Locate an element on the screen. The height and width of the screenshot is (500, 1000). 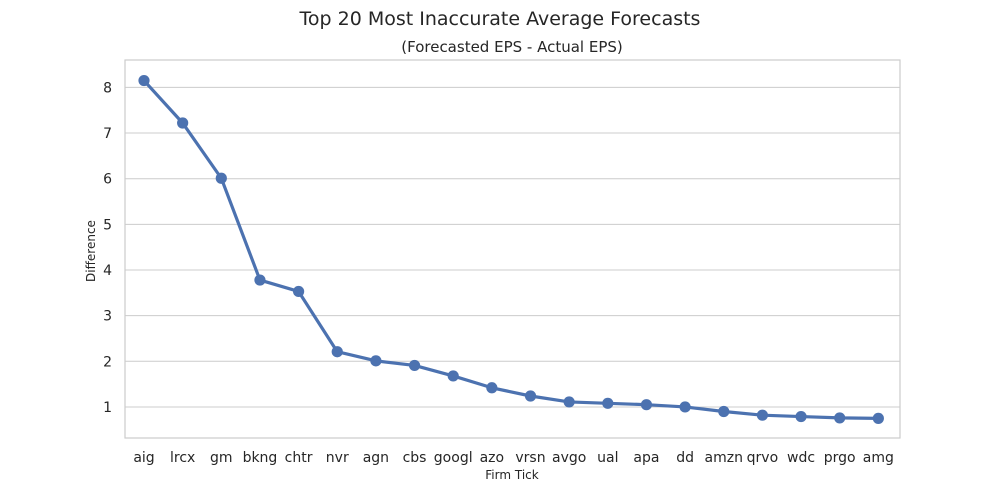
x-axis-label: Firm Tick is located at coordinates (511, 475).